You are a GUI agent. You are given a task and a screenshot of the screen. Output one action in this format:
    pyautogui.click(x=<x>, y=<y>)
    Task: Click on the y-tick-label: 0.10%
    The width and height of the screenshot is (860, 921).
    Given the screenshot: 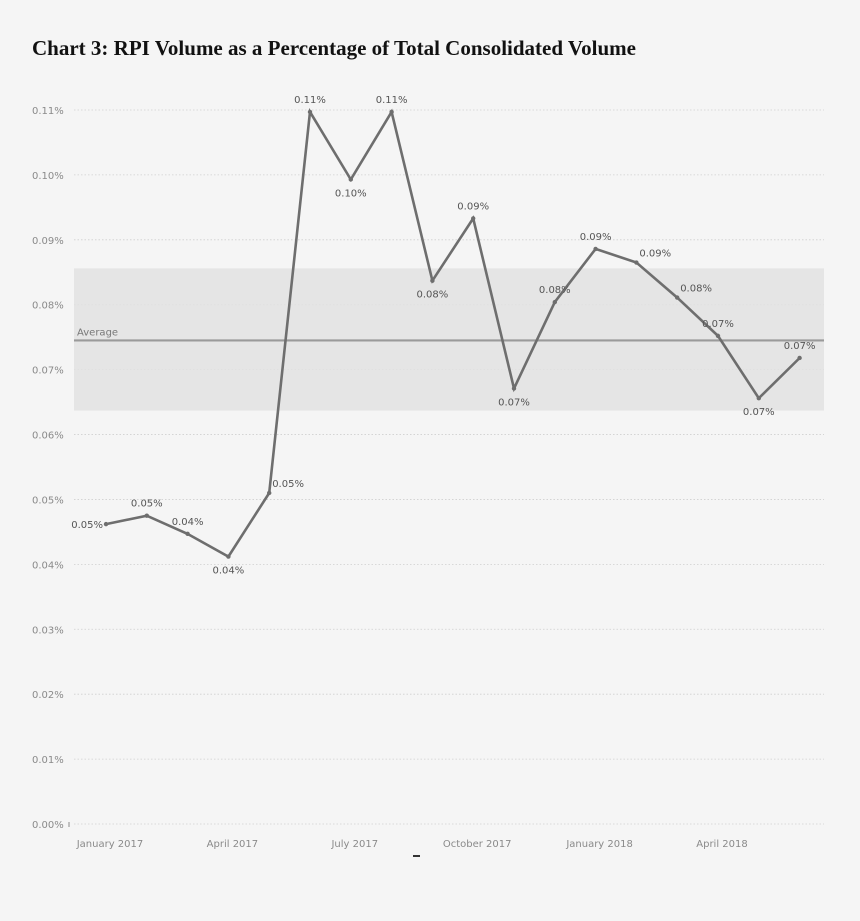 What is the action you would take?
    pyautogui.click(x=48, y=176)
    